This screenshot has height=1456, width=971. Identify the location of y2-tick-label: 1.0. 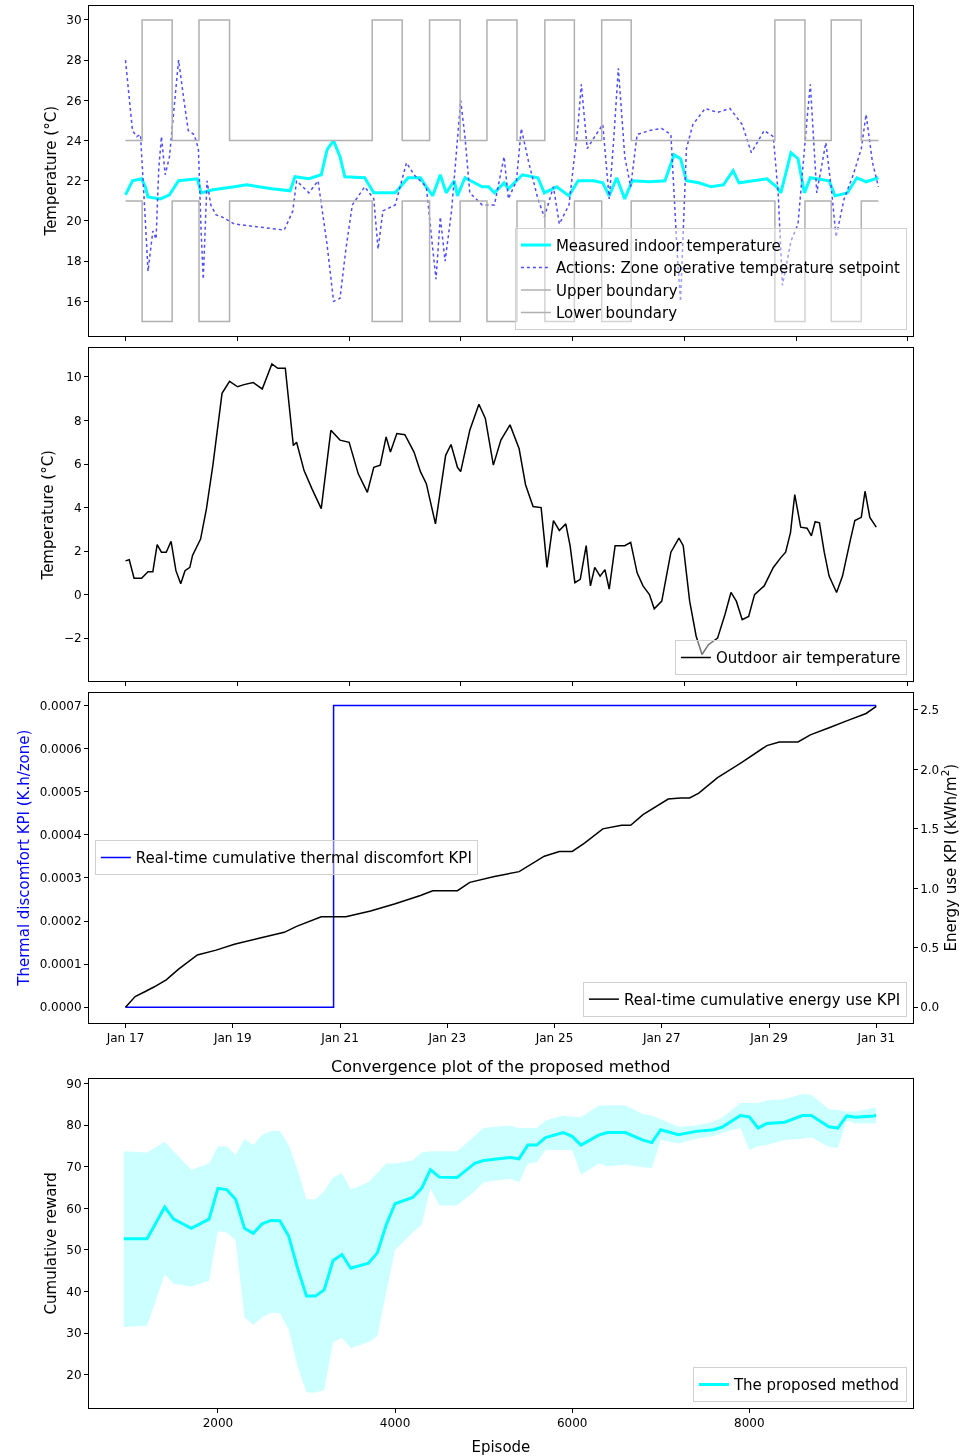
(930, 888).